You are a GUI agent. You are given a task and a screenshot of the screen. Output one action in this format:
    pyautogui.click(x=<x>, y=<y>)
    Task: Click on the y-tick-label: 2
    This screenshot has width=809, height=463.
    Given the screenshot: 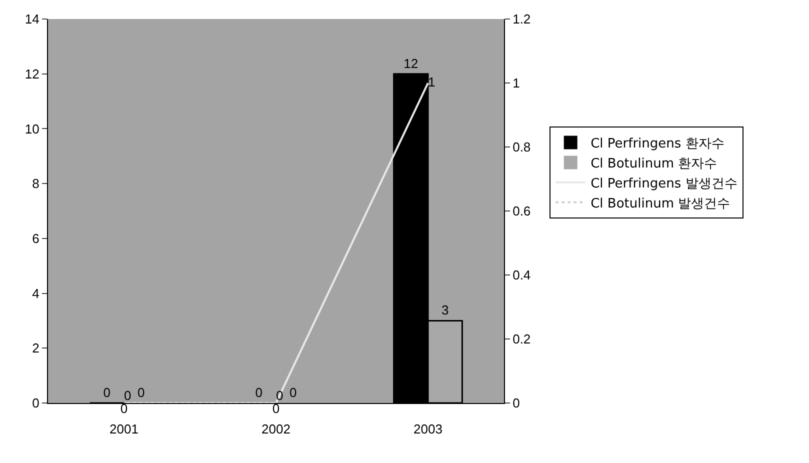 What is the action you would take?
    pyautogui.click(x=36, y=348)
    